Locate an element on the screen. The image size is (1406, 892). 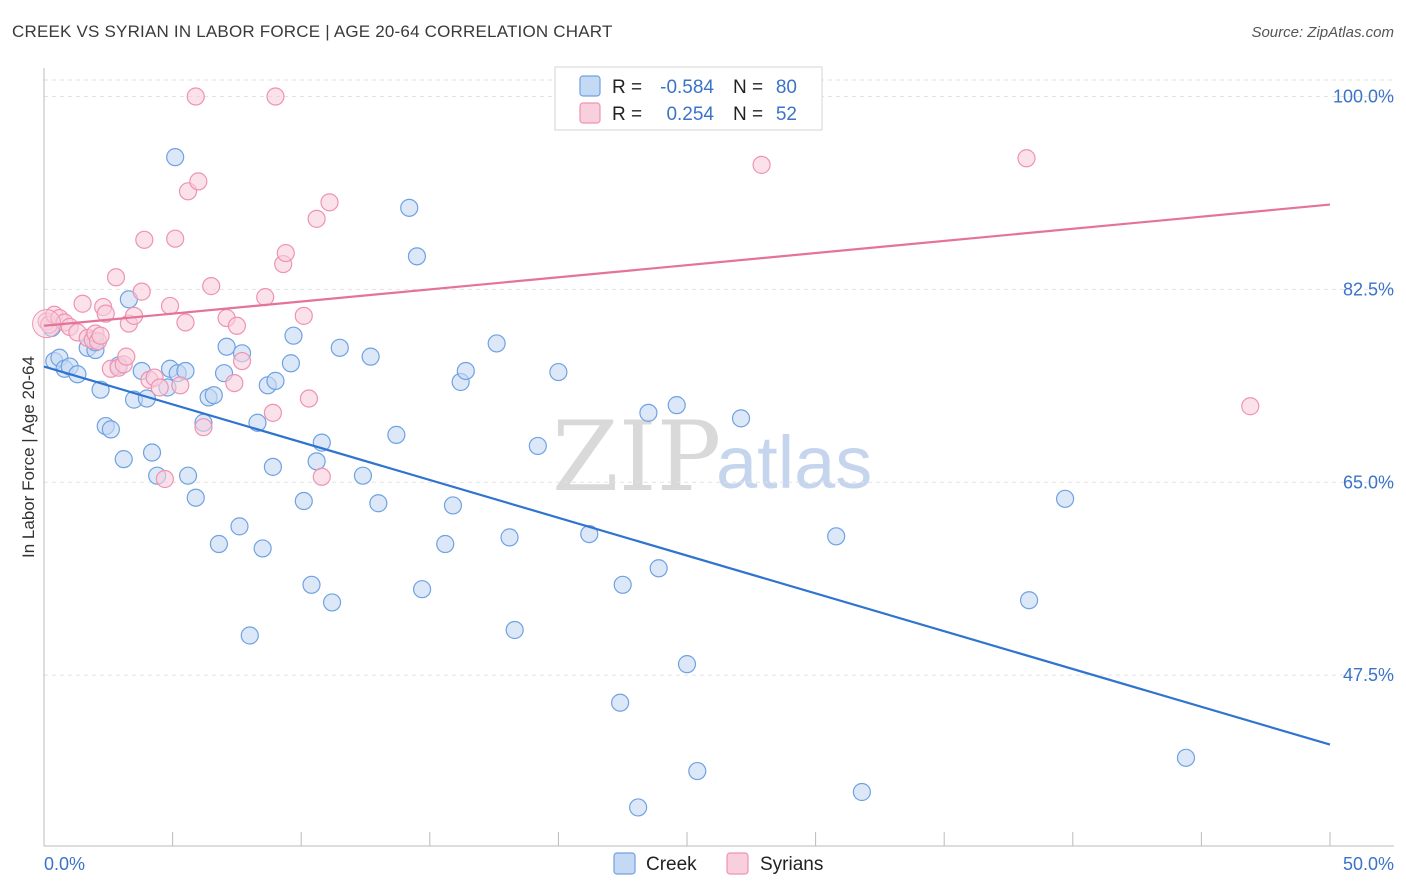
legend-syrians-n-value: 52 is located at coordinates (786, 114).